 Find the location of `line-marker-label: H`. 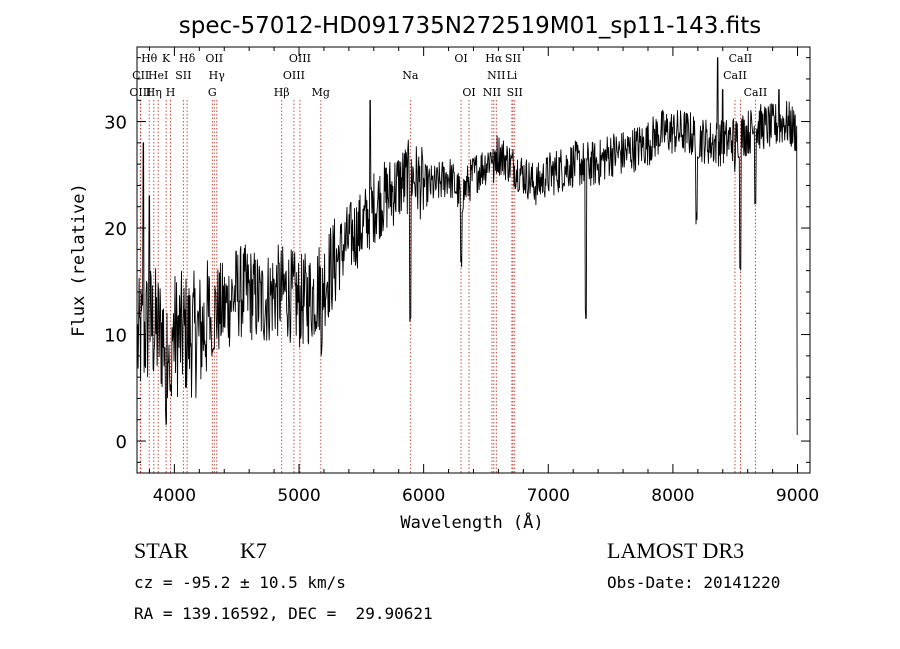

line-marker-label: H is located at coordinates (171, 92).